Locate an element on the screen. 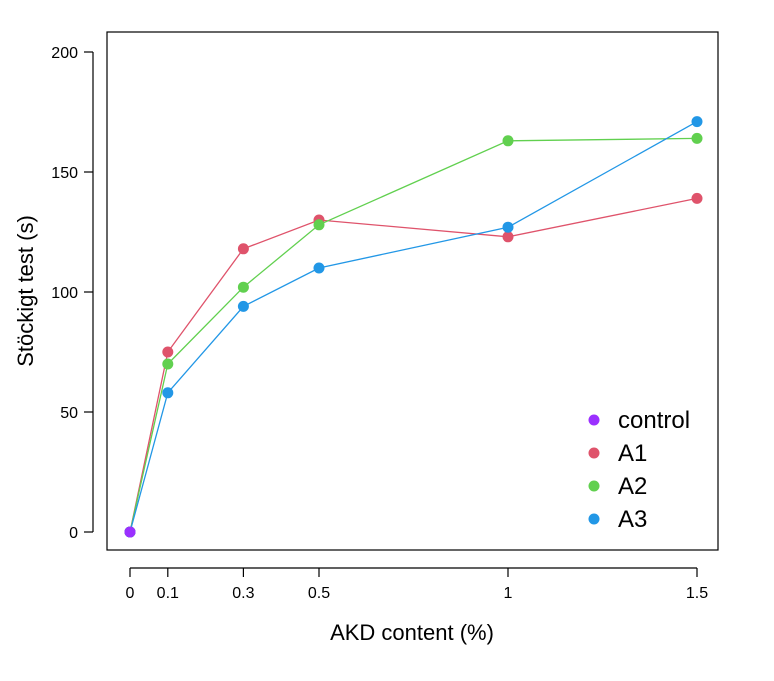 The width and height of the screenshot is (774, 681). x-tick-label: 0.1 is located at coordinates (168, 593).